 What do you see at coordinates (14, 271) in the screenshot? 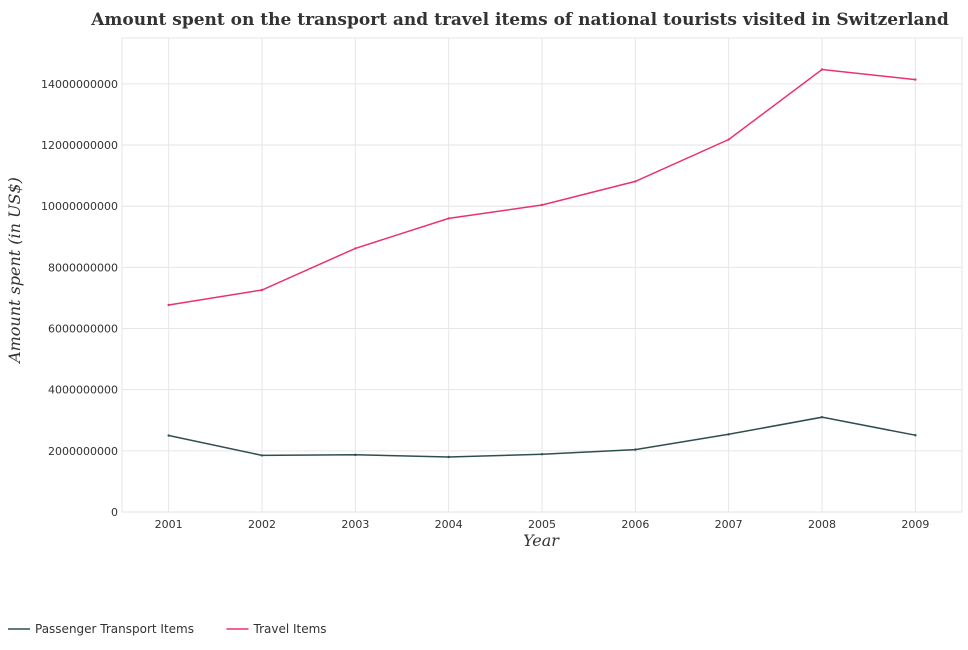
I see `y-axis-title: Amount spent (in US$)` at bounding box center [14, 271].